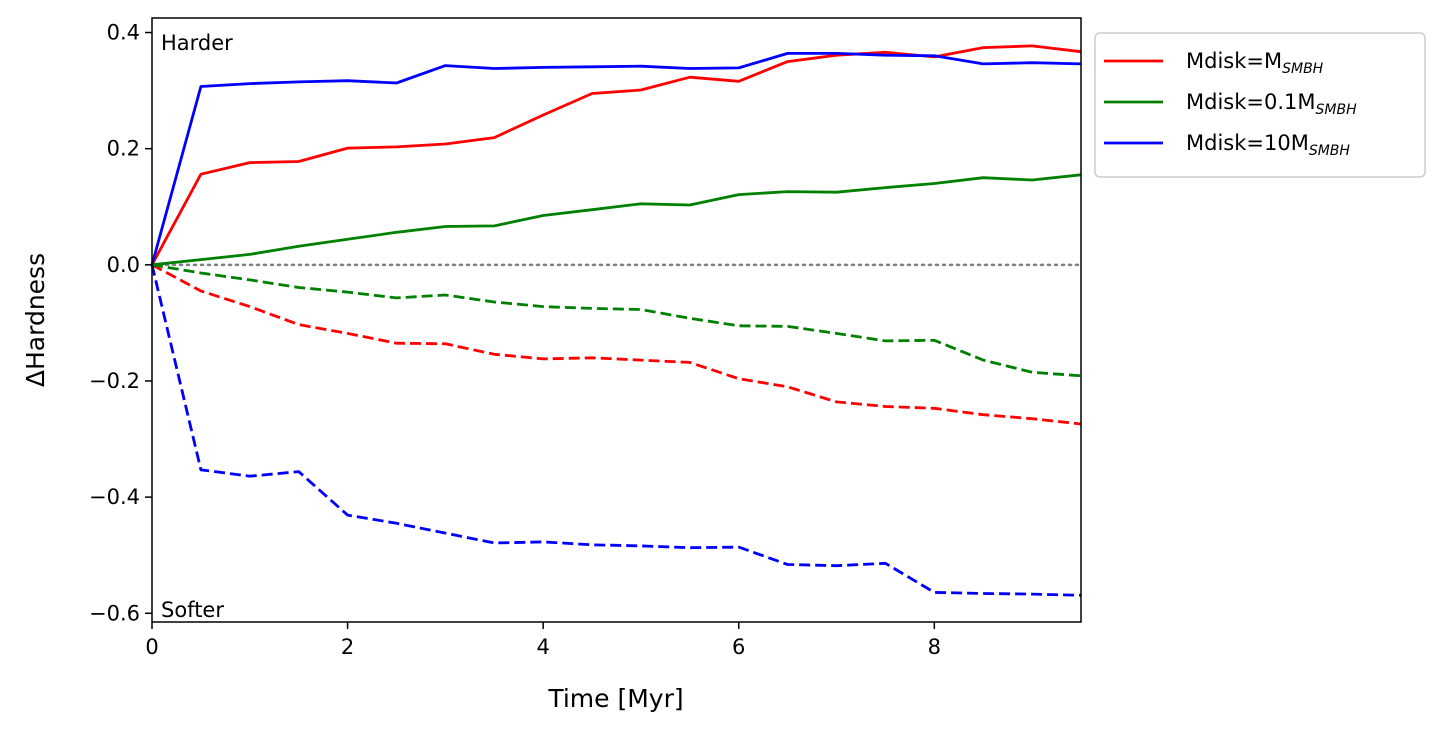 The width and height of the screenshot is (1444, 735). I want to click on x-tick-label: 4, so click(542, 647).